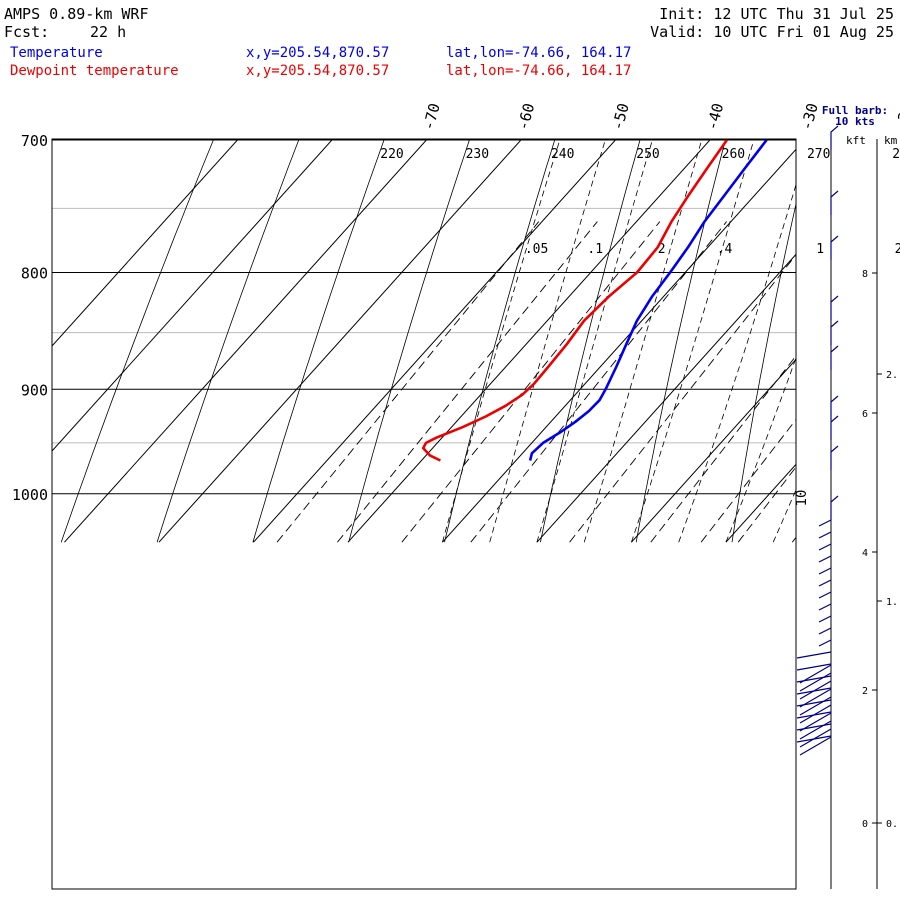  I want to click on legend-temperature-label: Temperature, so click(56, 53).